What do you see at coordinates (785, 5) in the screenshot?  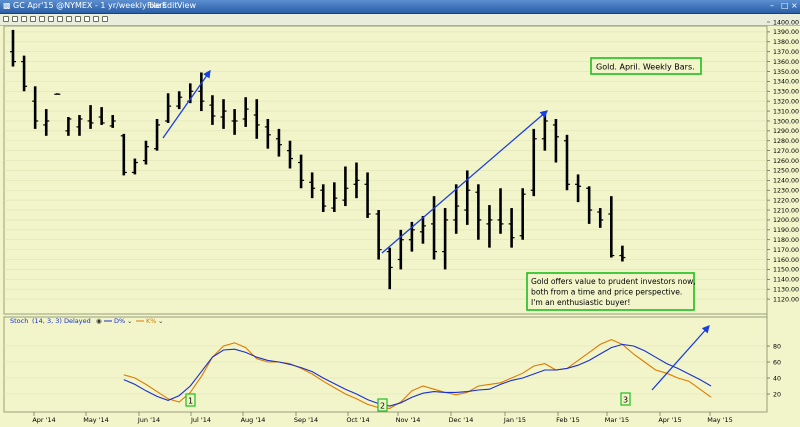 I see `restore-icon: □` at bounding box center [785, 5].